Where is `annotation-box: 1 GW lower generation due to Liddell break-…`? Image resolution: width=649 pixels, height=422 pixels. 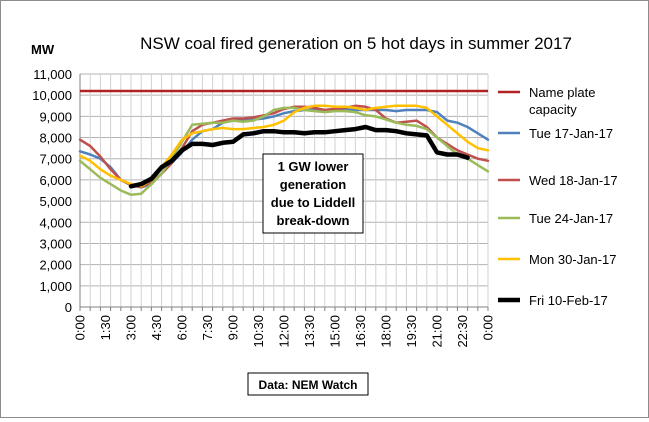
annotation-box: 1 GW lower generation due to Liddell break-… is located at coordinates (313, 193).